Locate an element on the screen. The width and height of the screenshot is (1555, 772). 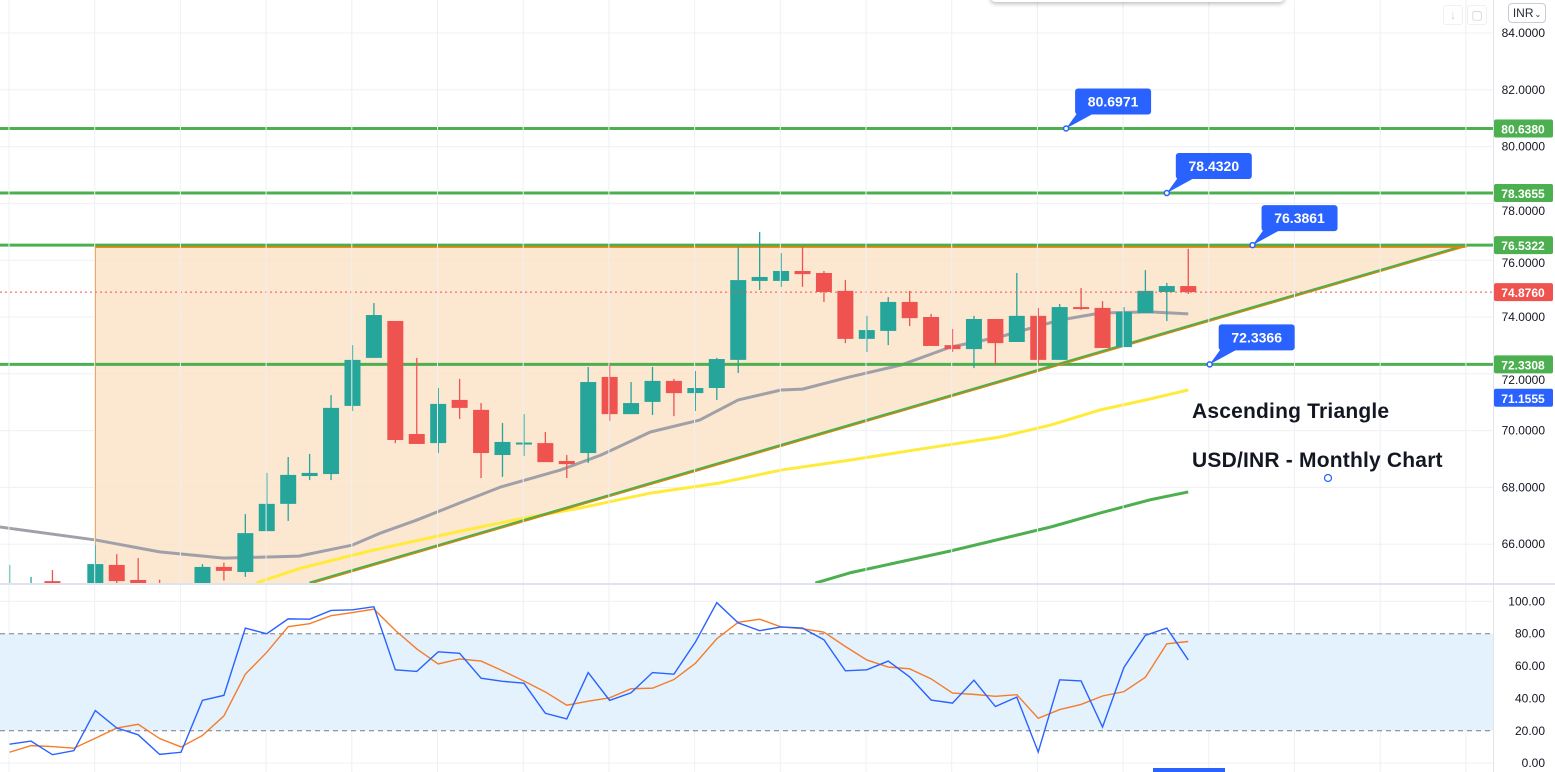
price-axis-tag-label: 78.3655 is located at coordinates (1523, 194).